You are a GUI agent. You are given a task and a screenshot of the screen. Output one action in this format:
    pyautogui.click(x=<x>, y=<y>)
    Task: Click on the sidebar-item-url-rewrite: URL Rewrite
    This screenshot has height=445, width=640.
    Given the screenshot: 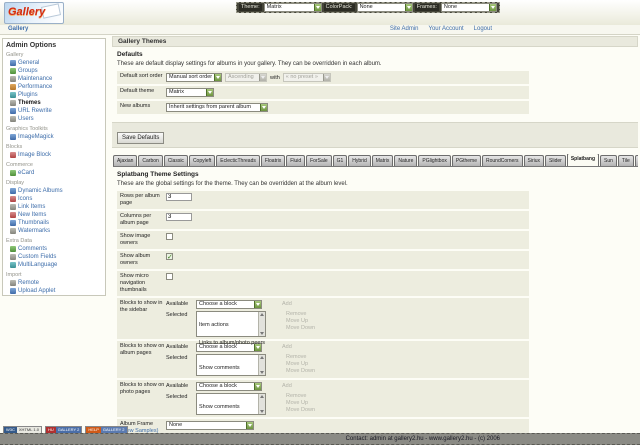 What is the action you would take?
    pyautogui.click(x=55, y=111)
    